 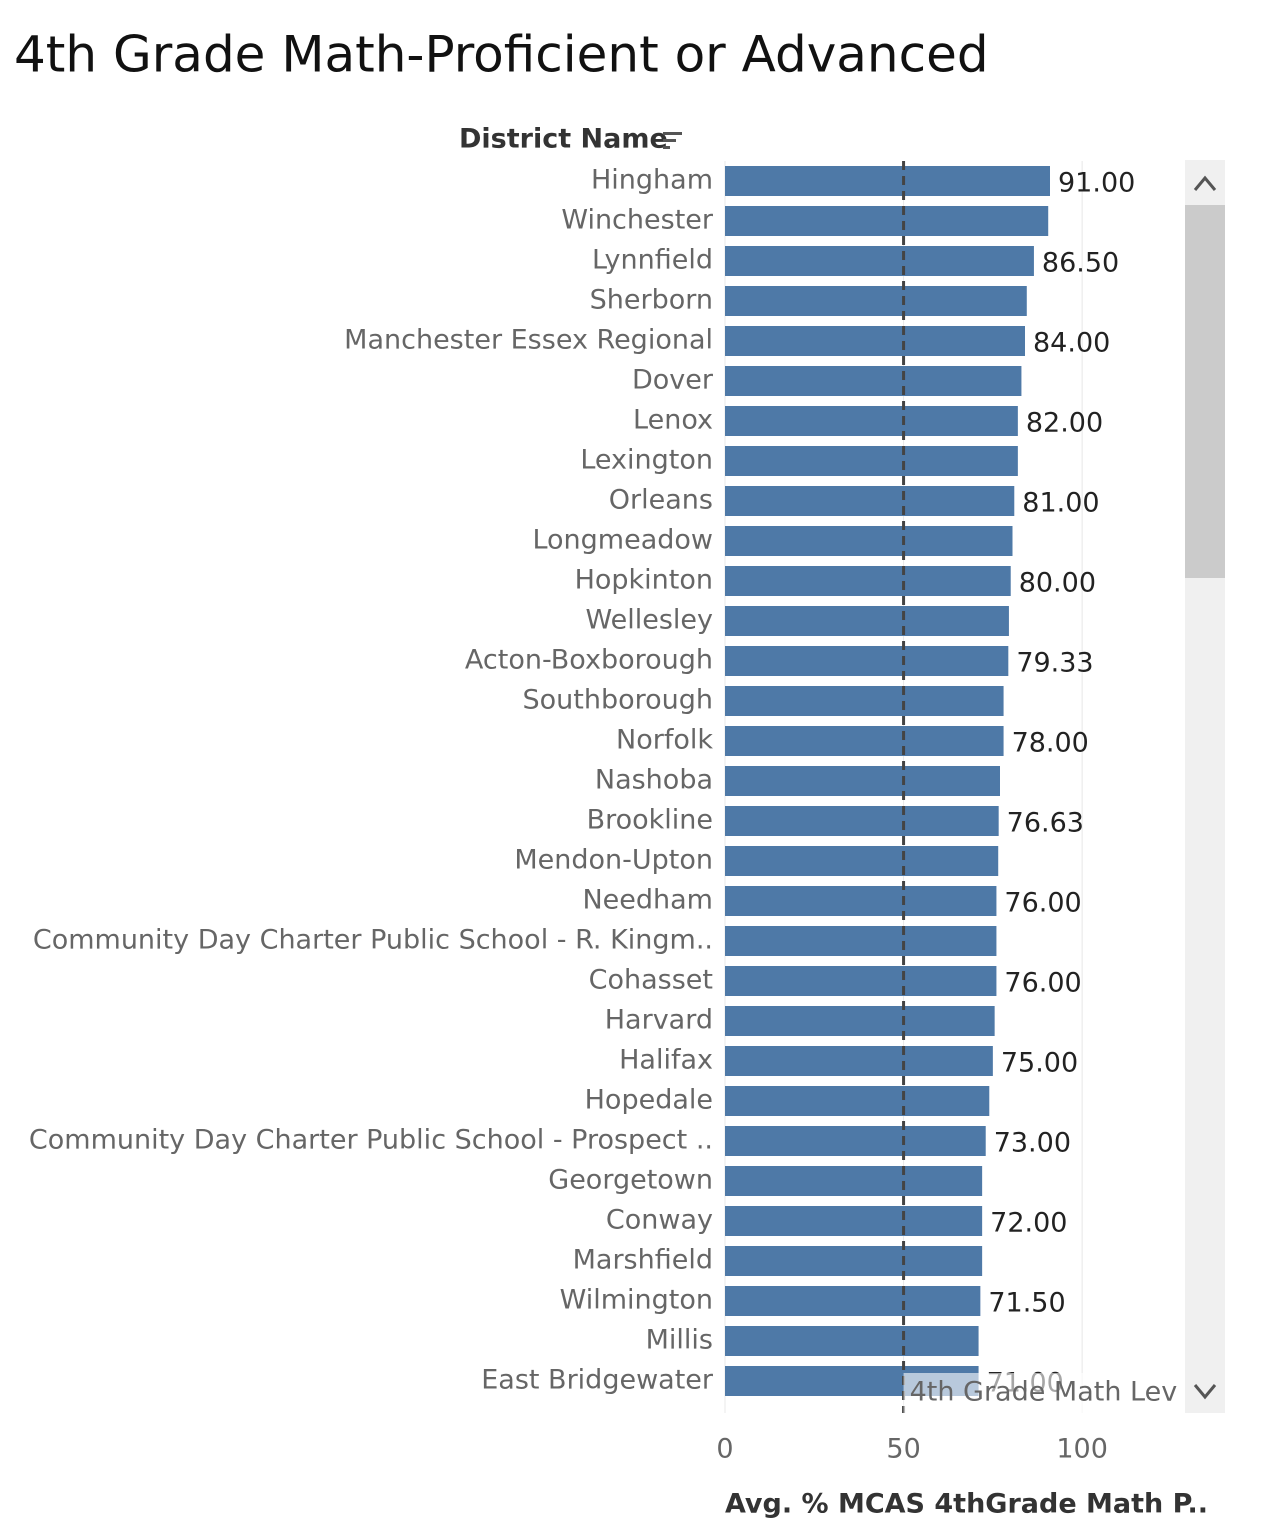 What do you see at coordinates (646, 460) in the screenshot?
I see `category-label: Lexington` at bounding box center [646, 460].